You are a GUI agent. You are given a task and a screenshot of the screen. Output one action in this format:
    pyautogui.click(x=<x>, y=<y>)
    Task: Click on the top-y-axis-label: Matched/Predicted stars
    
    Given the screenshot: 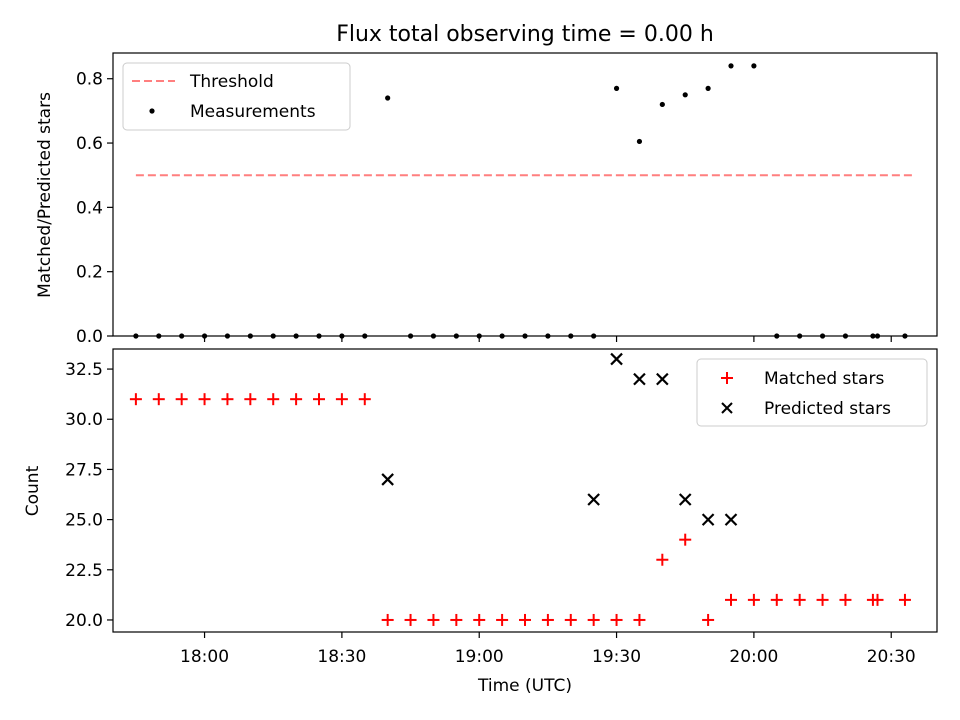 What is the action you would take?
    pyautogui.click(x=45, y=195)
    